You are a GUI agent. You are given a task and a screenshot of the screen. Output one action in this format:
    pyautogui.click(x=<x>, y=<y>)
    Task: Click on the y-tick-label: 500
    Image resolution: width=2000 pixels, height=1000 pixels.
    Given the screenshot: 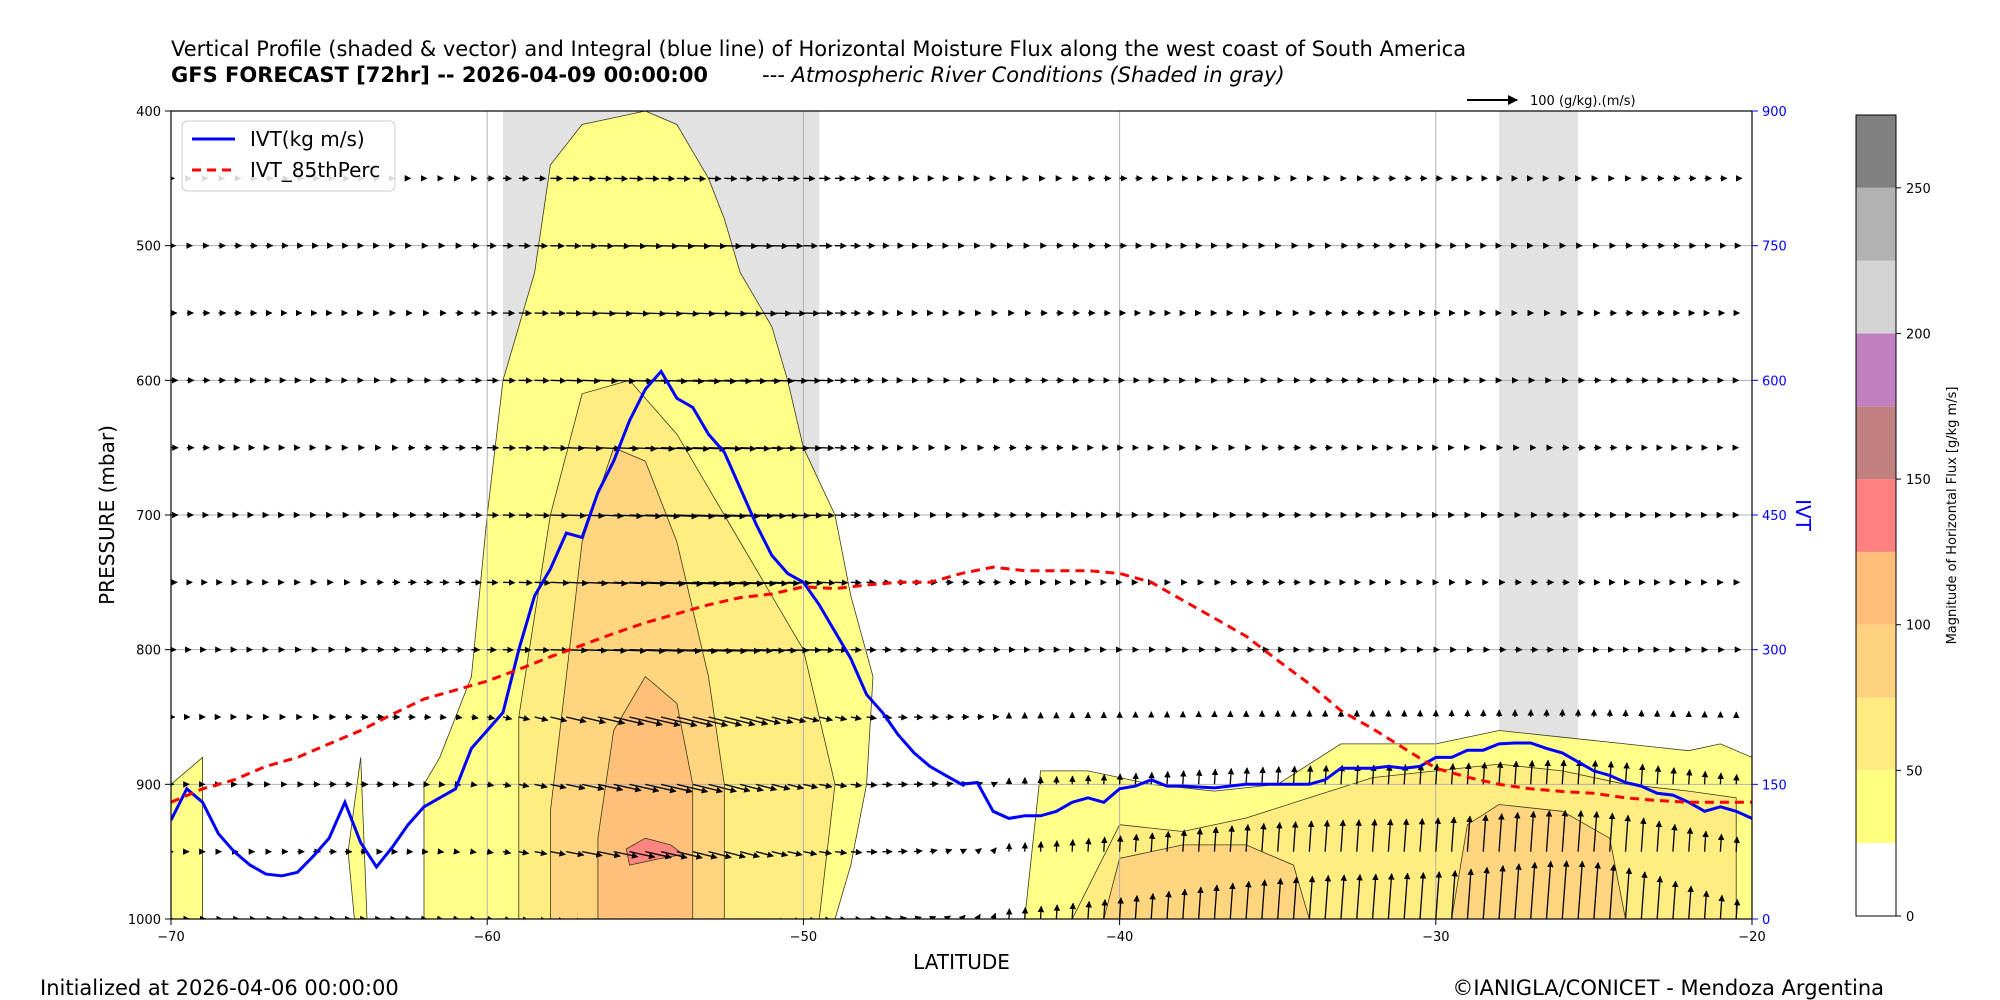 What is the action you would take?
    pyautogui.click(x=148, y=247)
    